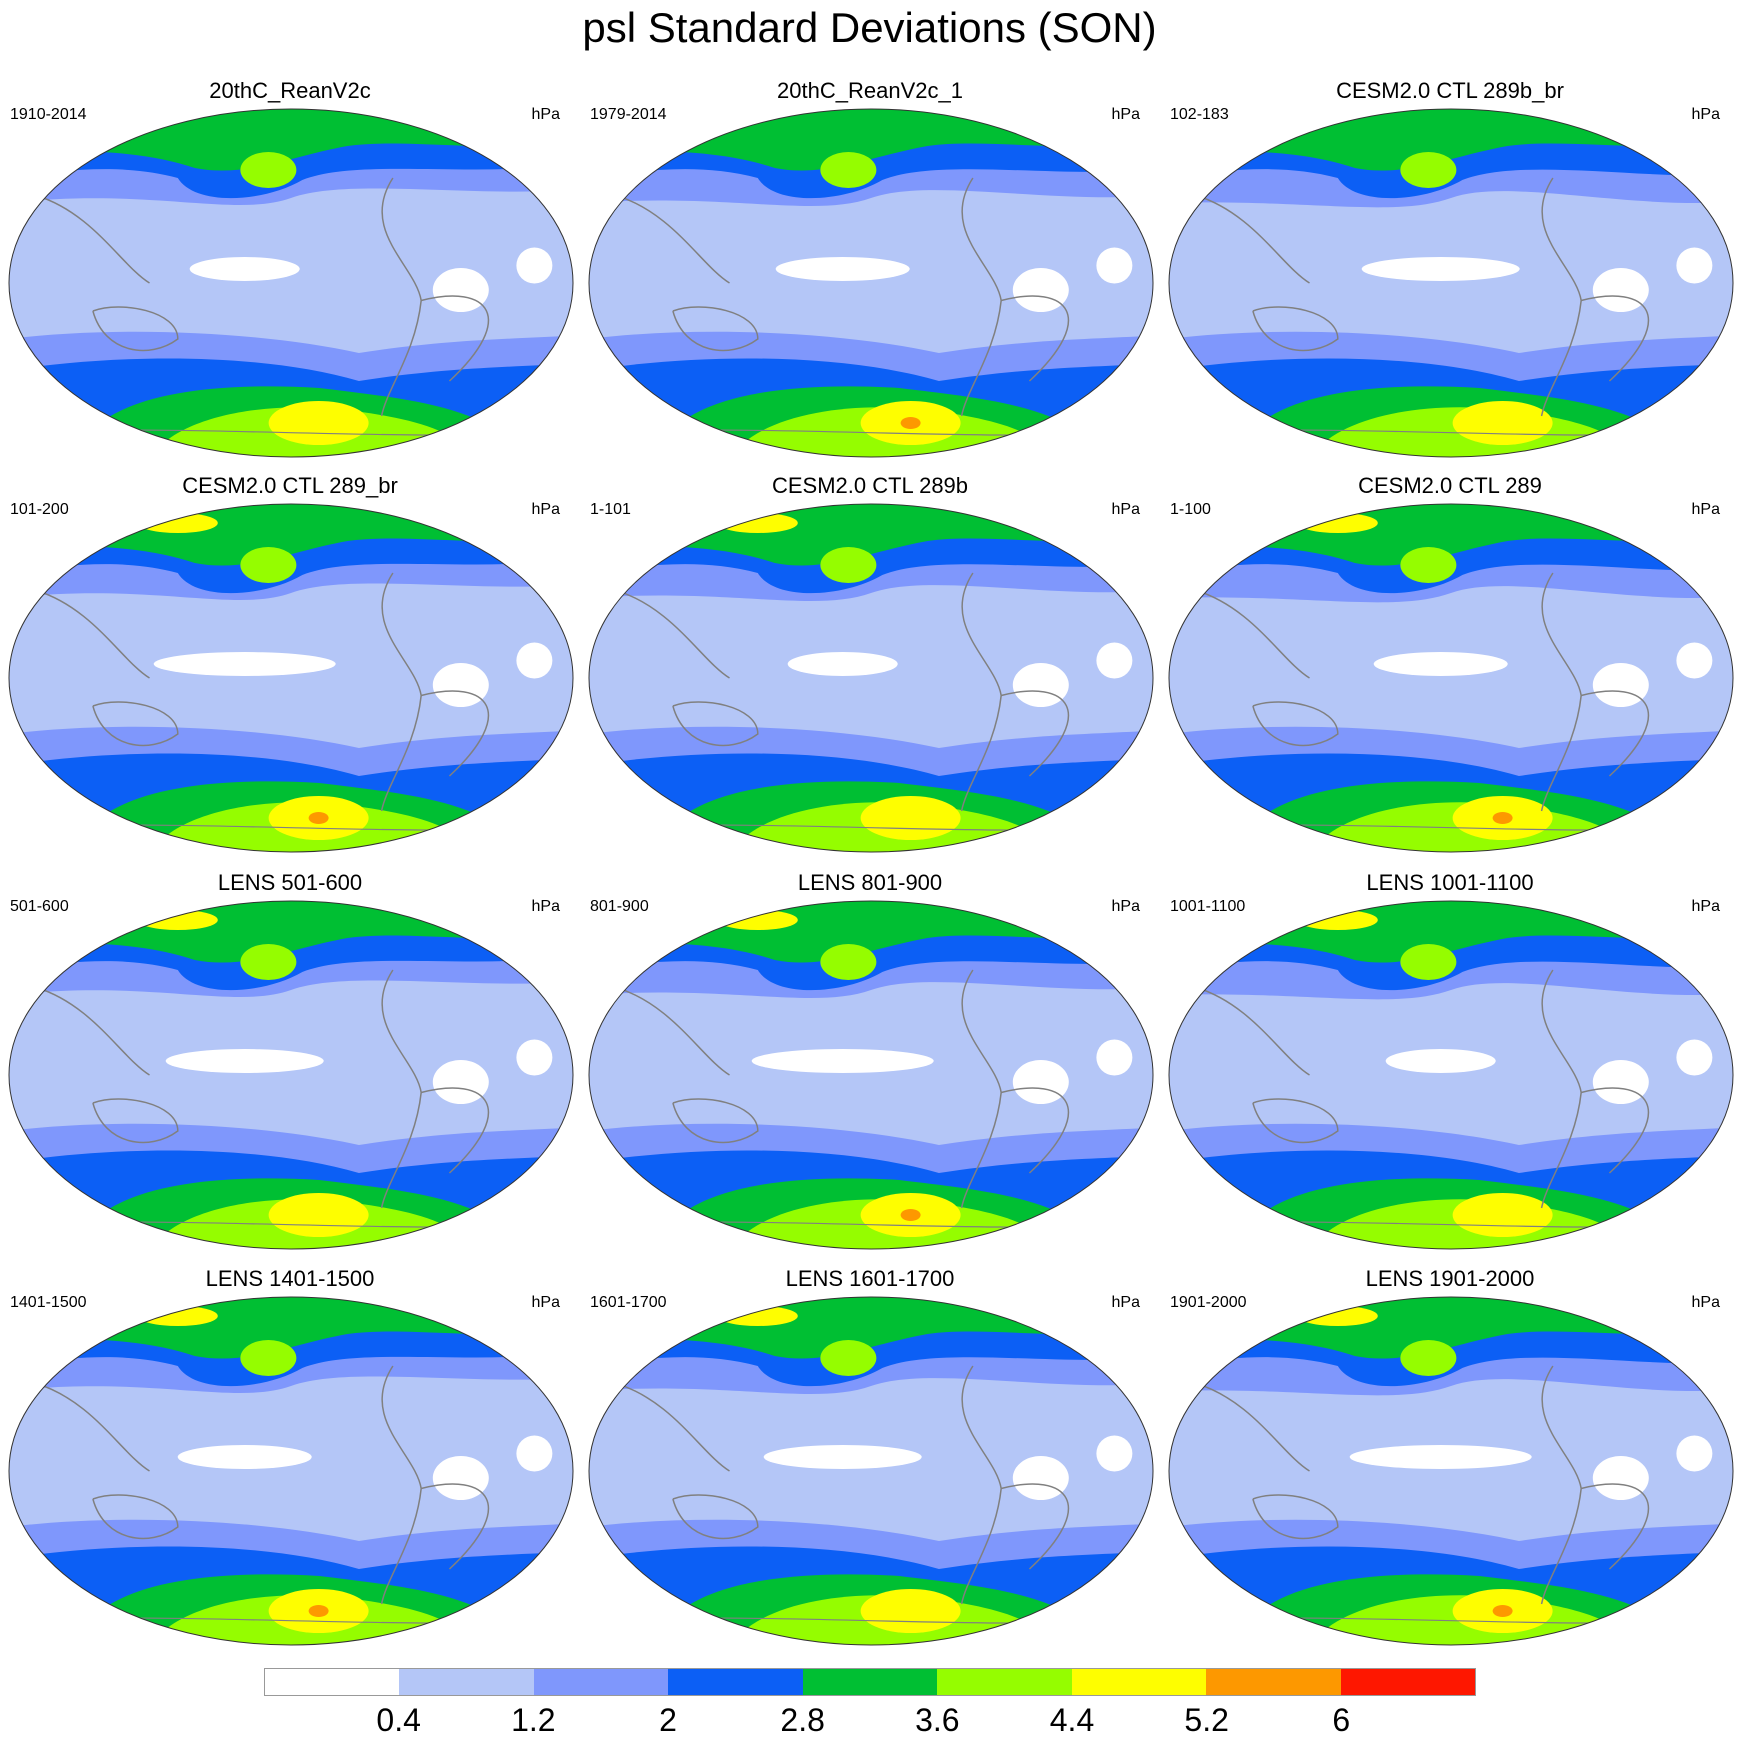 This screenshot has width=1739, height=1739. I want to click on map-panel: CESM2.0 CTL 289b_br 102-183 hPa, so click(1449, 275).